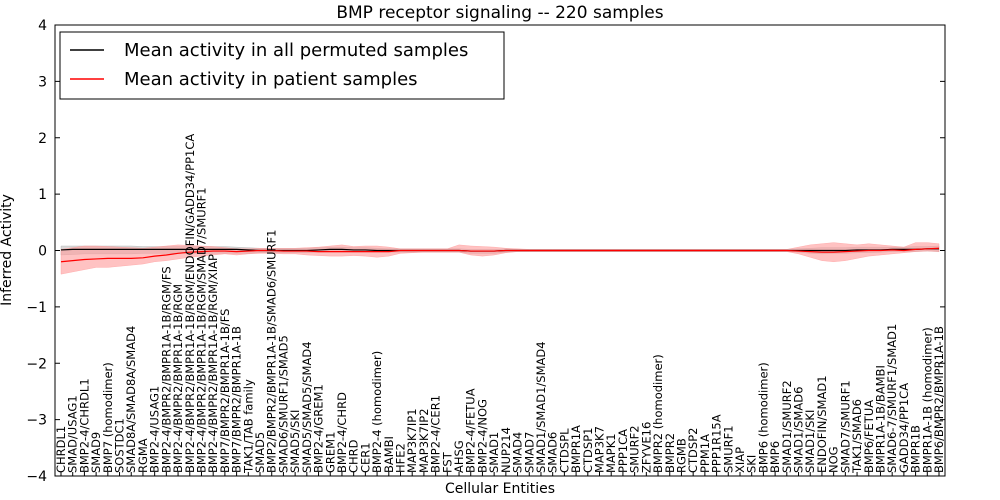  What do you see at coordinates (248, 426) in the screenshot?
I see `x-category-label: TAK1/TAB family` at bounding box center [248, 426].